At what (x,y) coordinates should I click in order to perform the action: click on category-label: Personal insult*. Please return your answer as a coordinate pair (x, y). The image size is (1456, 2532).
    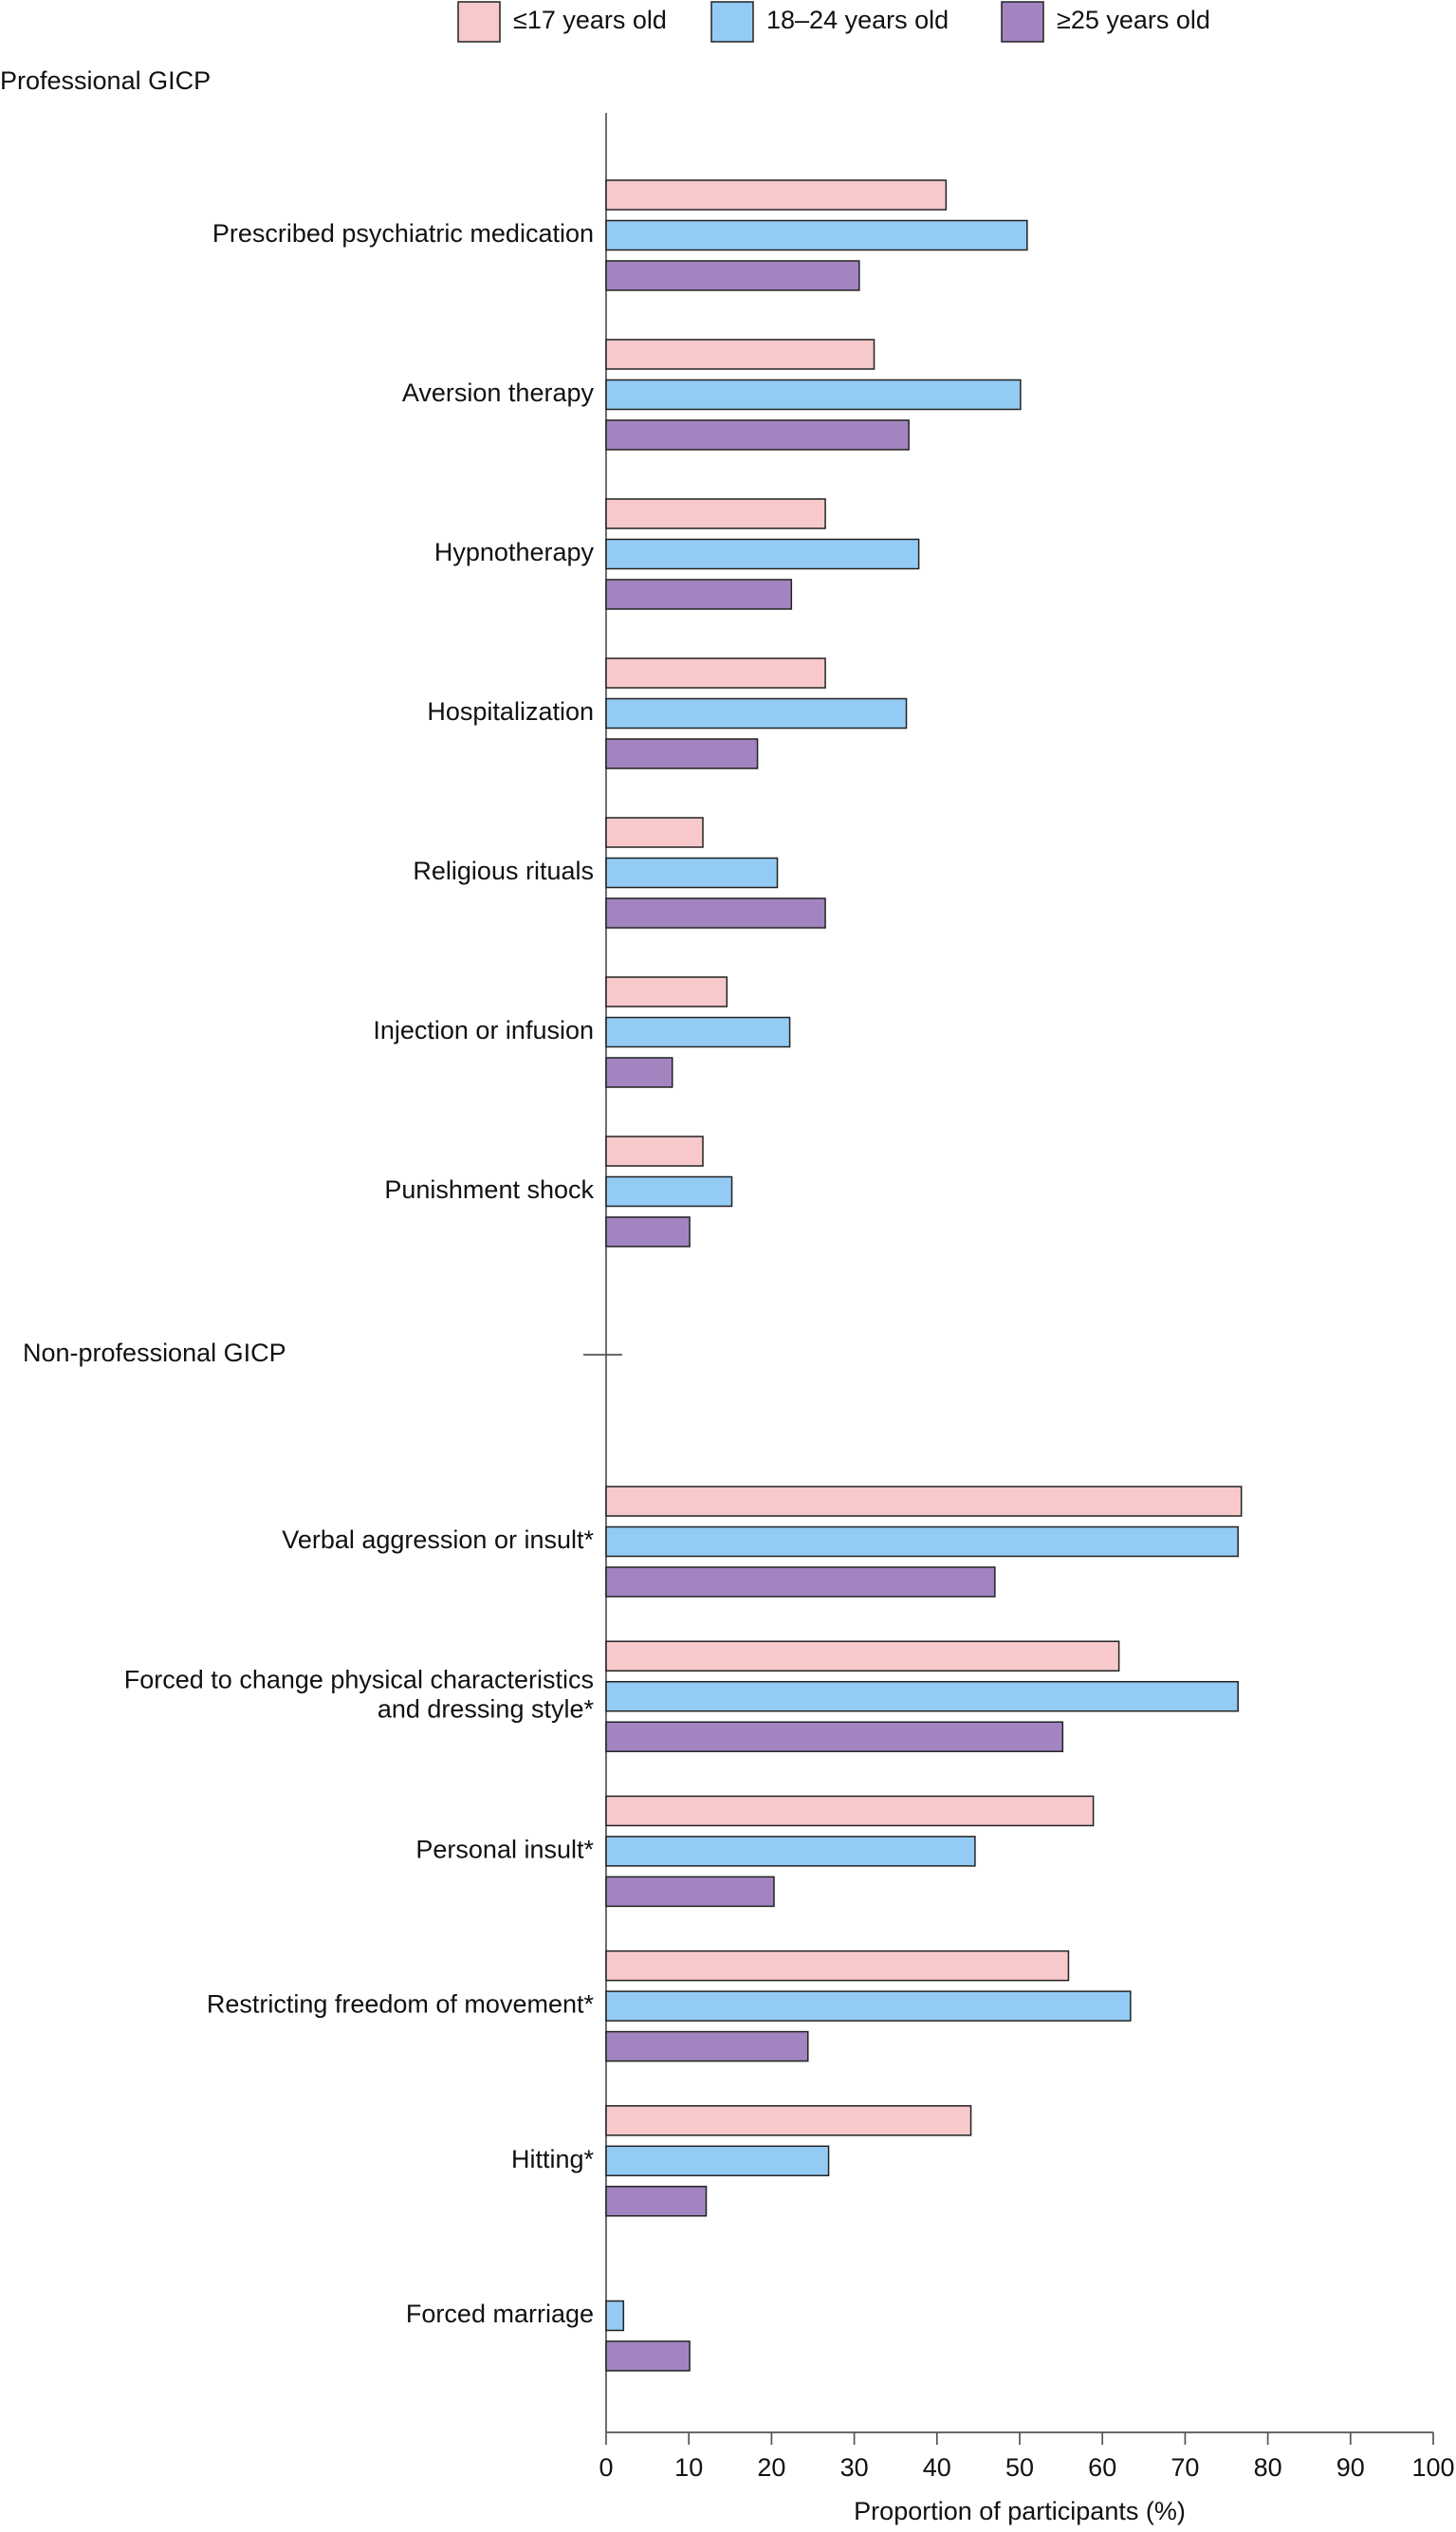
    Looking at the image, I should click on (505, 1850).